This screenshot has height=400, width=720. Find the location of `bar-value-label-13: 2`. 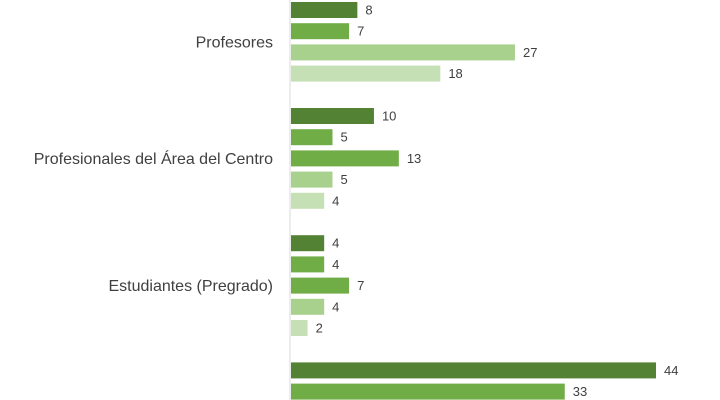

bar-value-label-13: 2 is located at coordinates (319, 328).